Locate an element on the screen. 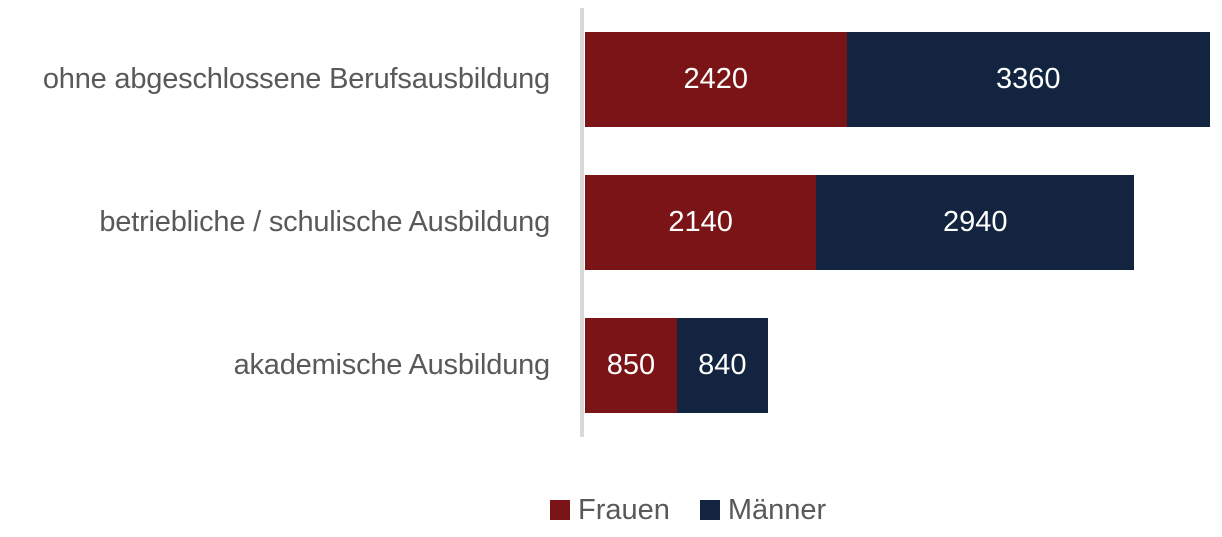 The width and height of the screenshot is (1222, 537). bar-segment-maenner: 840 is located at coordinates (722, 365).